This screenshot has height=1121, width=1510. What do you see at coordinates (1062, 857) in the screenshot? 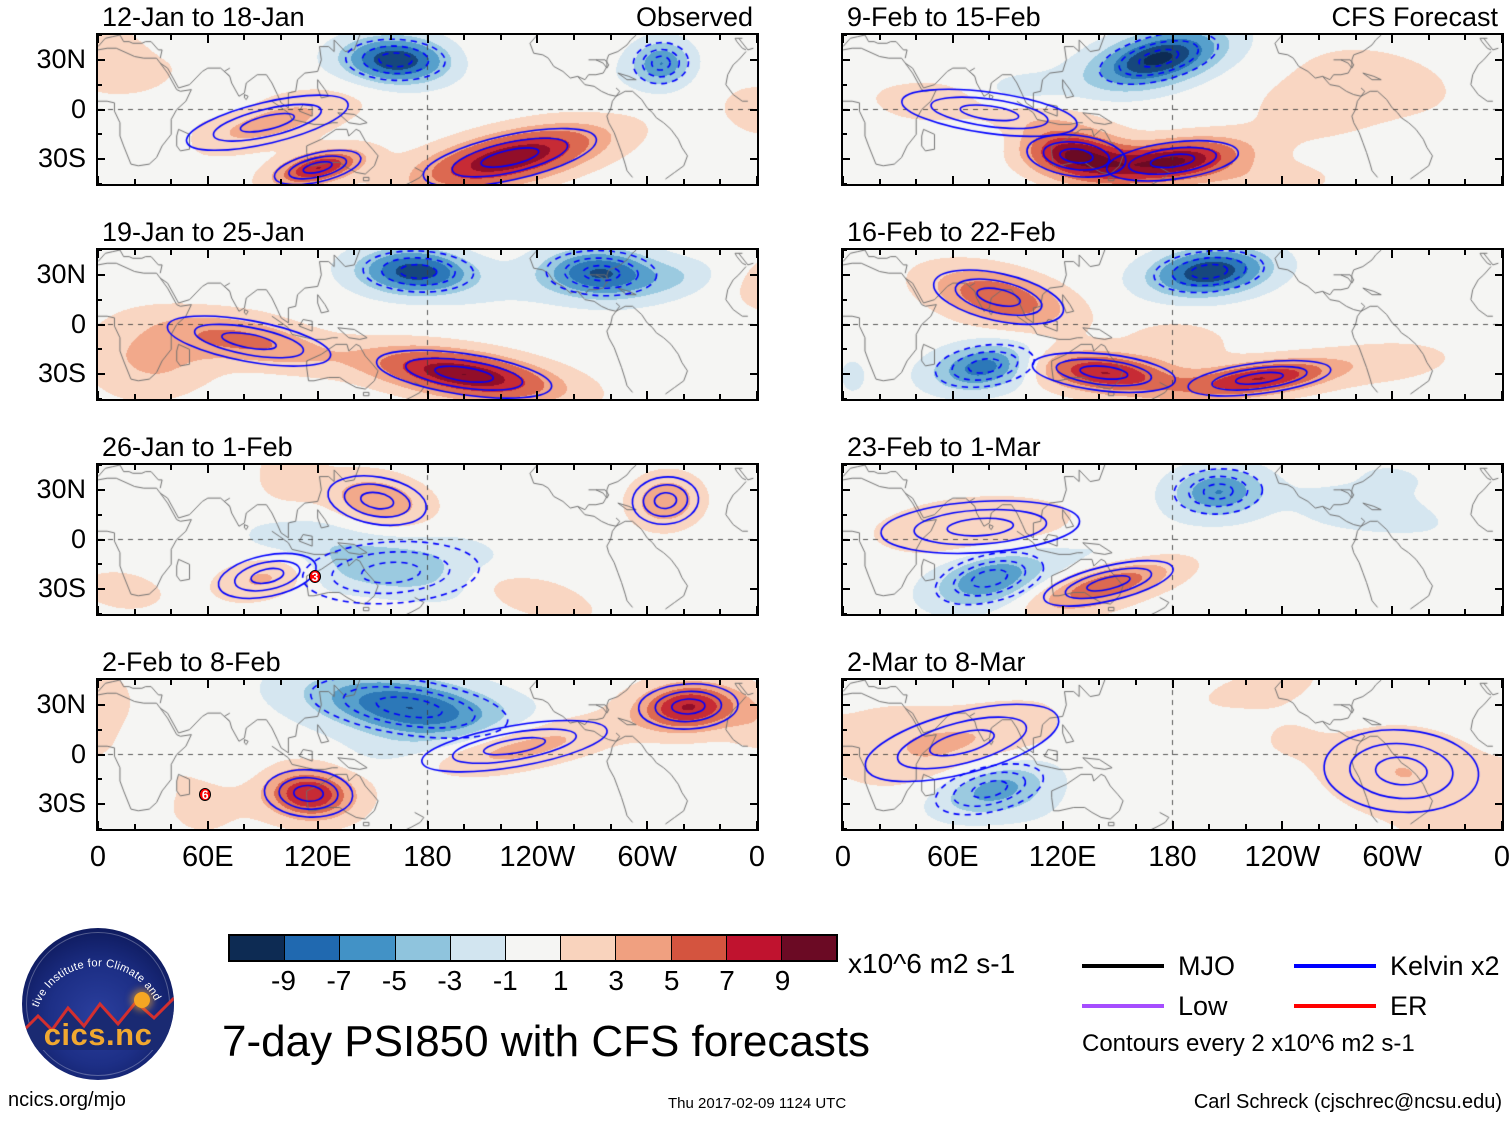
I see `x-tick-label: 120E` at bounding box center [1062, 857].